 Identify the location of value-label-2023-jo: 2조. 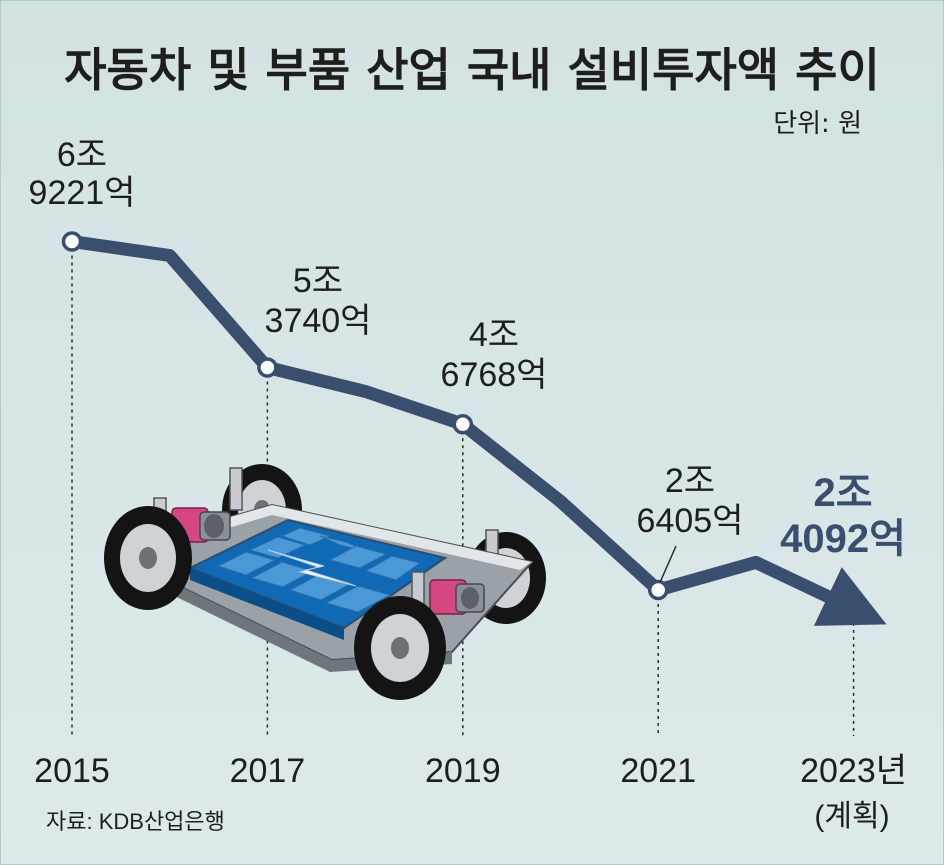
(842, 493).